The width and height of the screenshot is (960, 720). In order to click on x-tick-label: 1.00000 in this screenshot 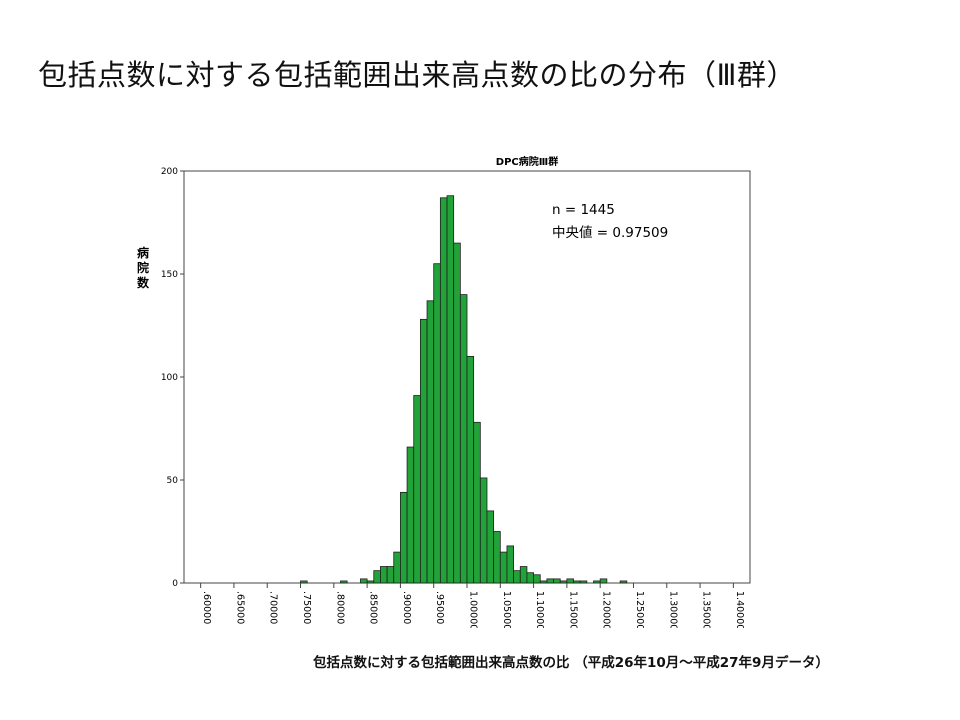, I will do `click(473, 609)`.